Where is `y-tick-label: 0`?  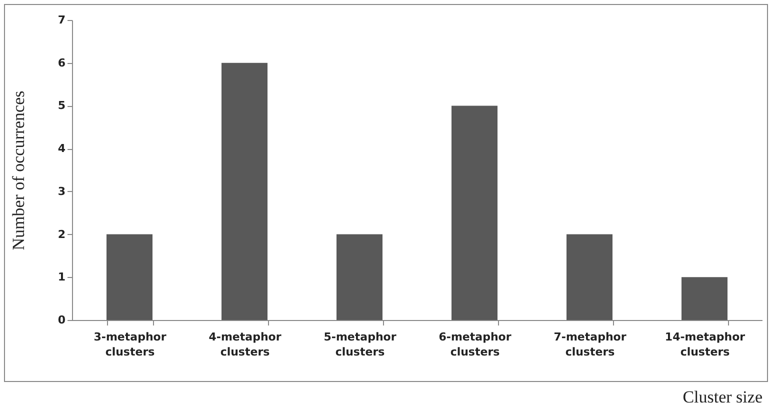
y-tick-label: 0 is located at coordinates (62, 320).